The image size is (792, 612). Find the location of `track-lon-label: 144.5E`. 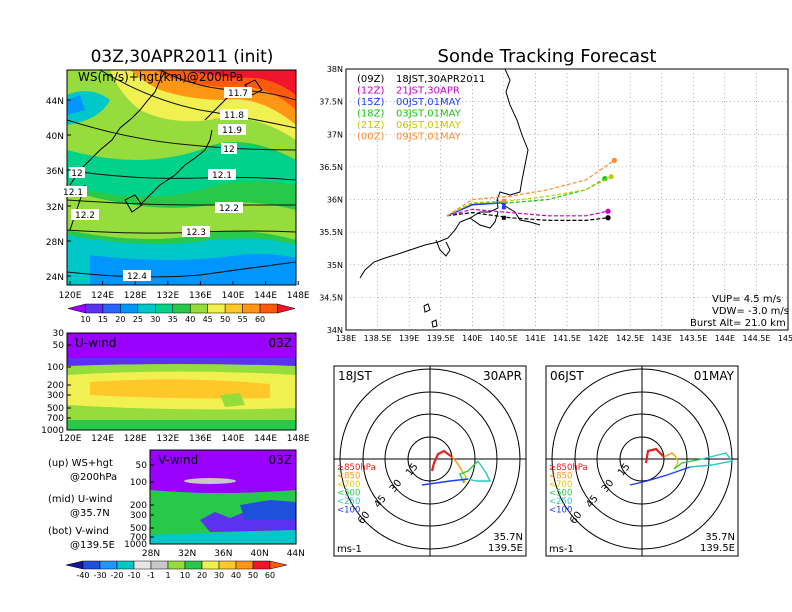

track-lon-label: 144.5E is located at coordinates (756, 338).